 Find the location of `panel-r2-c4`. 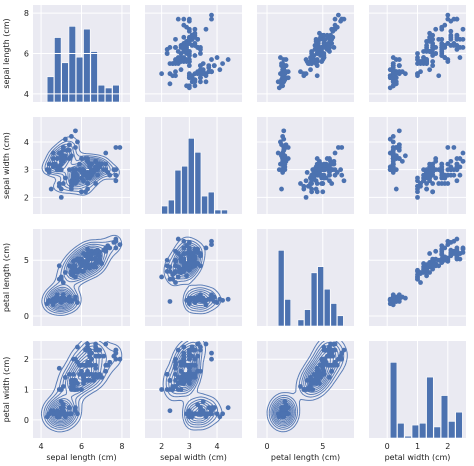

panel-r2-c4 is located at coordinates (417, 165).